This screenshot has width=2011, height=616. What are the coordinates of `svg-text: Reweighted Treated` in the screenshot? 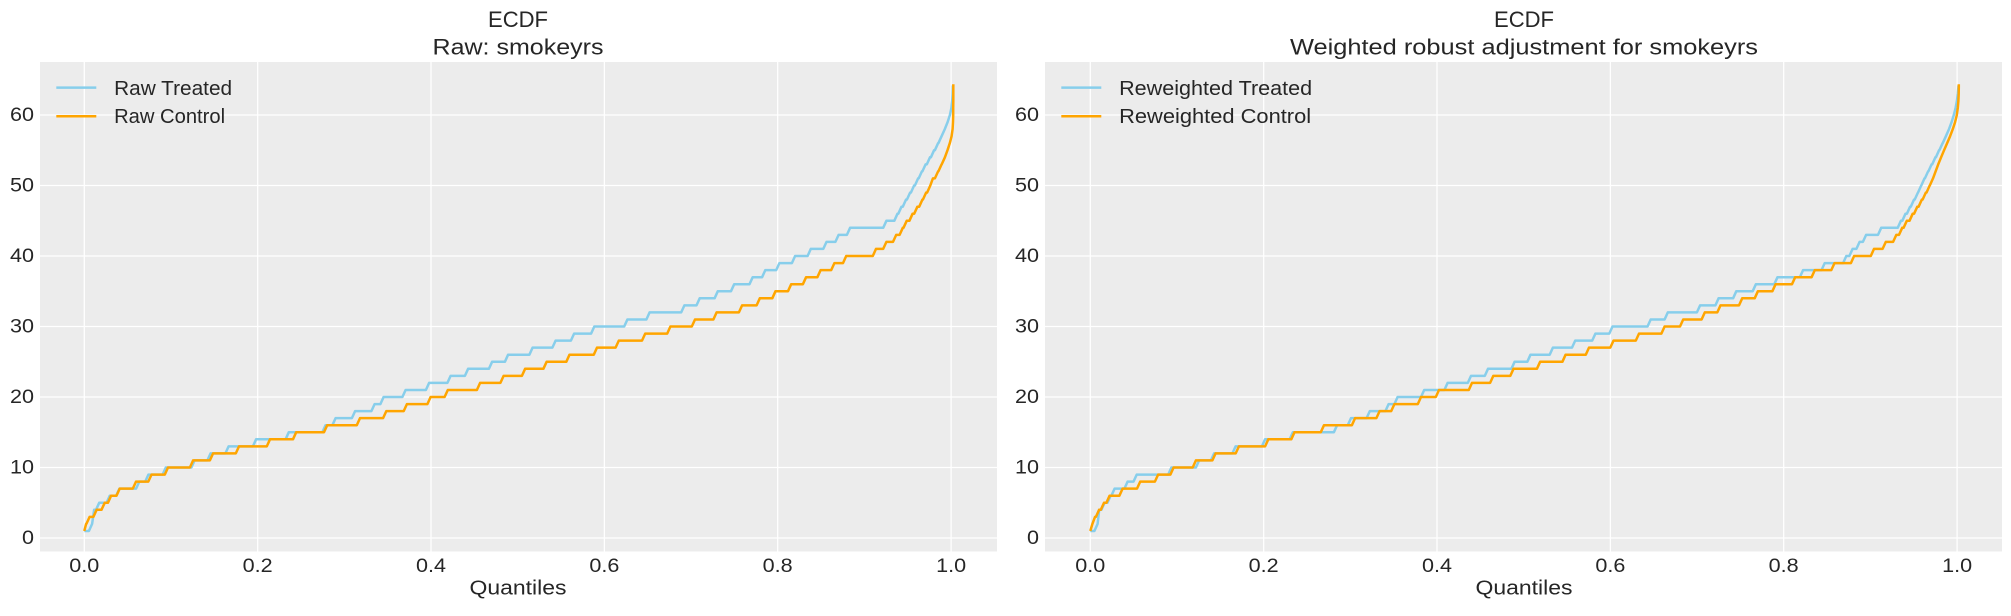 It's located at (1215, 89).